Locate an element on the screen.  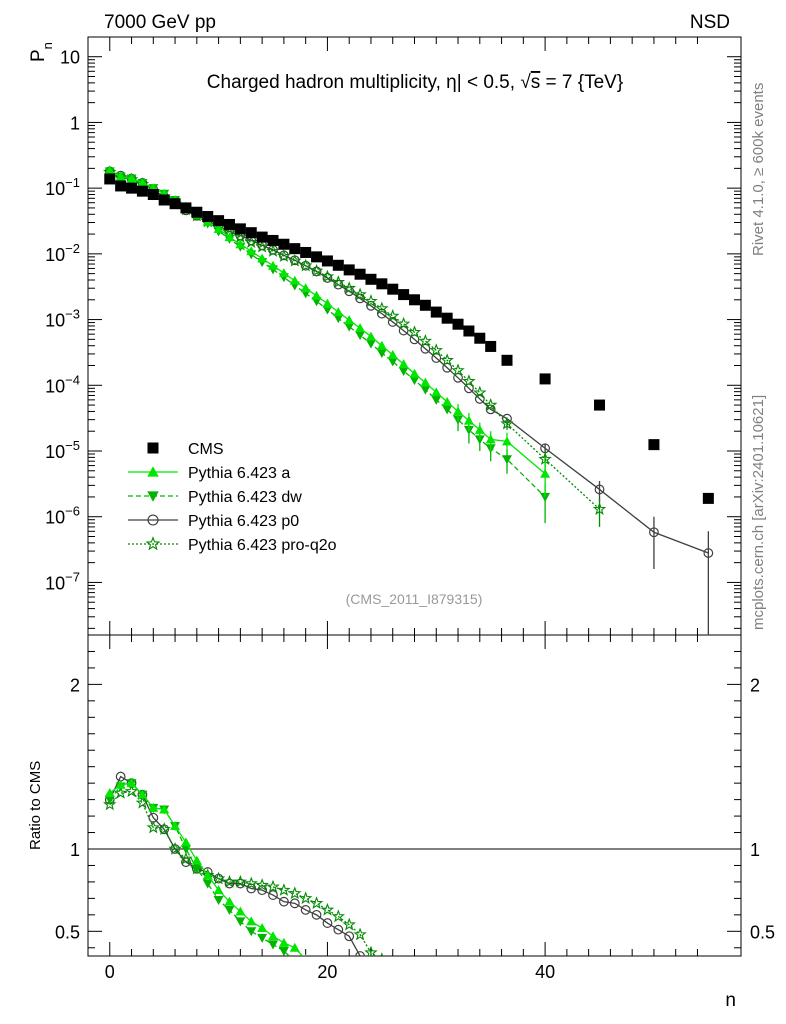
ratio-line-proq2o is located at coordinates (243, 873).